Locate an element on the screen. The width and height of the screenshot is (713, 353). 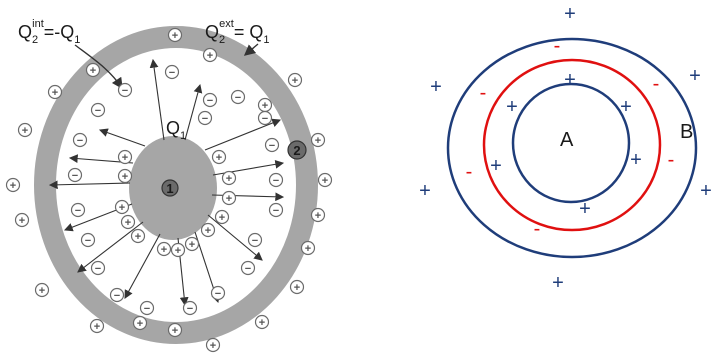
conductor-1-label: 1 is located at coordinates (169, 188).